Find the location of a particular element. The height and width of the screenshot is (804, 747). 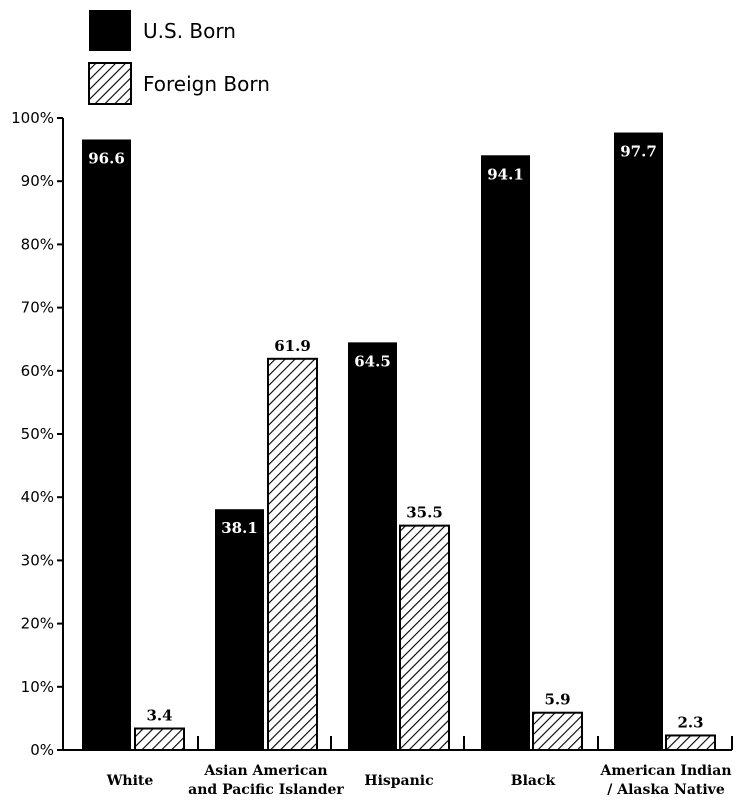

data-label-foreign-born: 3.4 is located at coordinates (159, 716).